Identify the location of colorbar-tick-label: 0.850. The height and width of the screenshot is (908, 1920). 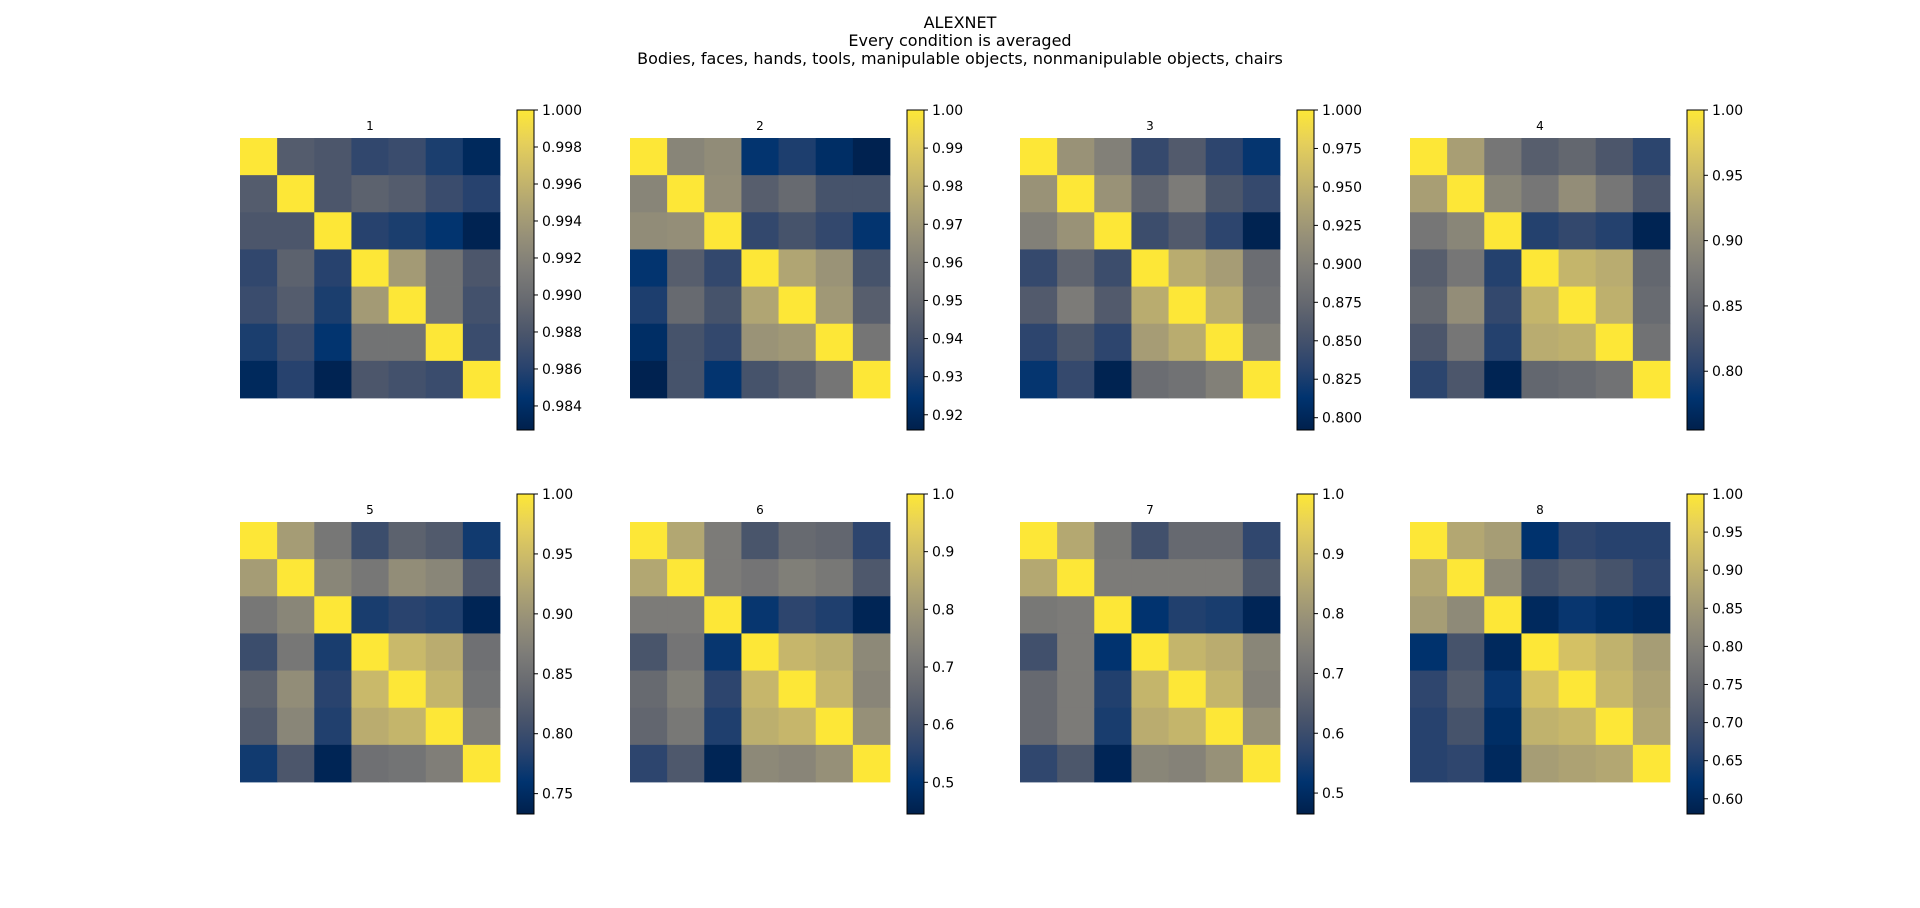
(1342, 342).